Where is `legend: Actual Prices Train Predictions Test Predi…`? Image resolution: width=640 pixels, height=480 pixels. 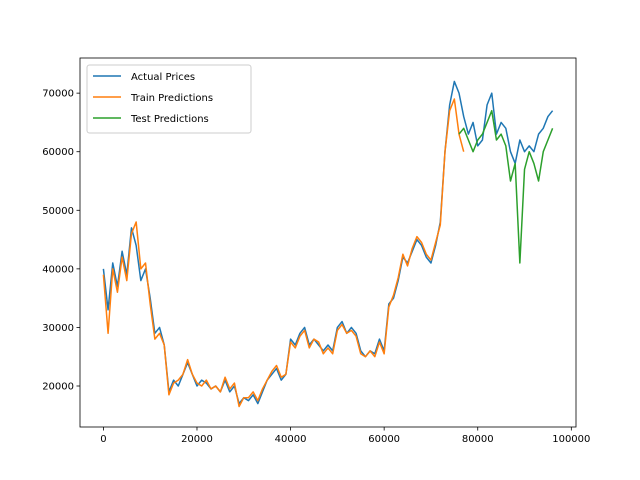
legend: Actual Prices Train Predictions Test Predi… is located at coordinates (169, 99).